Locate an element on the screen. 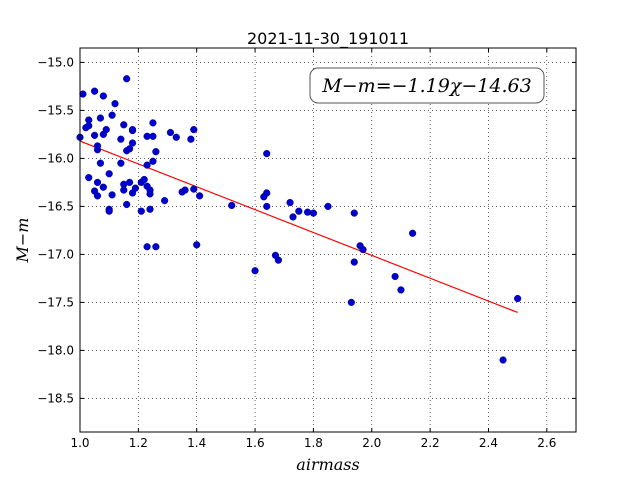 This screenshot has width=640, height=480. y-tick-label: −18.5 is located at coordinates (55, 398).